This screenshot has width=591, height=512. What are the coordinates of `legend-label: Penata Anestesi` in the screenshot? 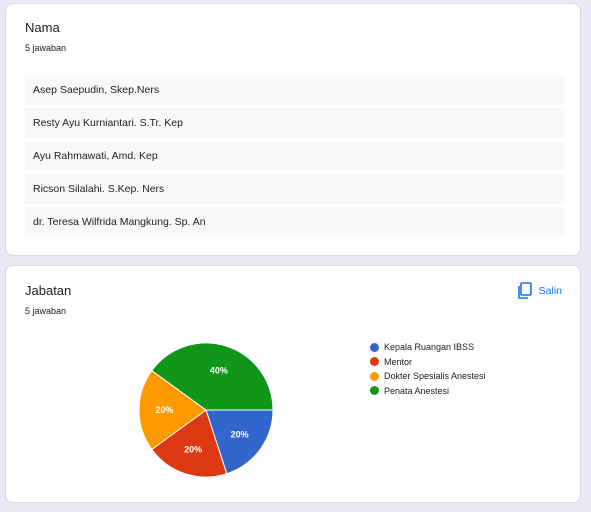 It's located at (417, 390).